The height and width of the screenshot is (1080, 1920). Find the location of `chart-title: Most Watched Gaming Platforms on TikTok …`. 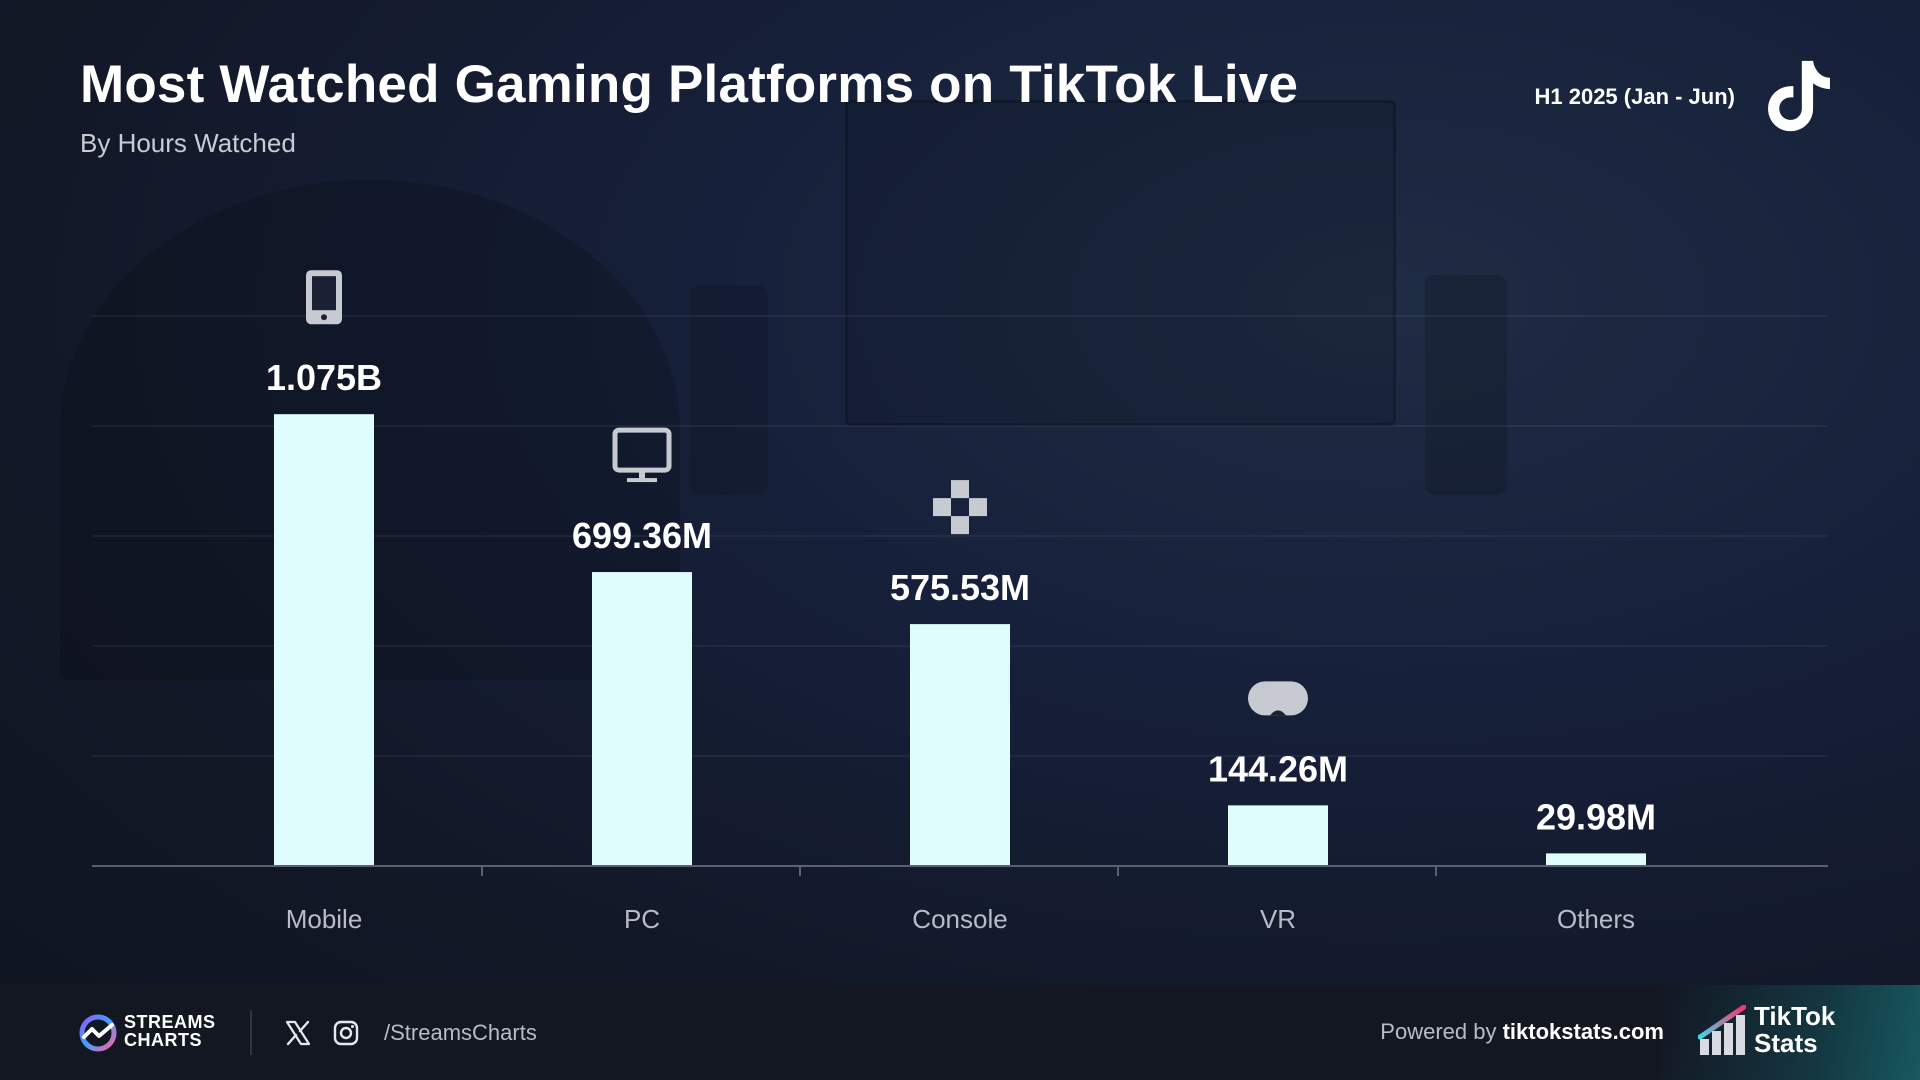

chart-title: Most Watched Gaming Platforms on TikTok … is located at coordinates (689, 84).